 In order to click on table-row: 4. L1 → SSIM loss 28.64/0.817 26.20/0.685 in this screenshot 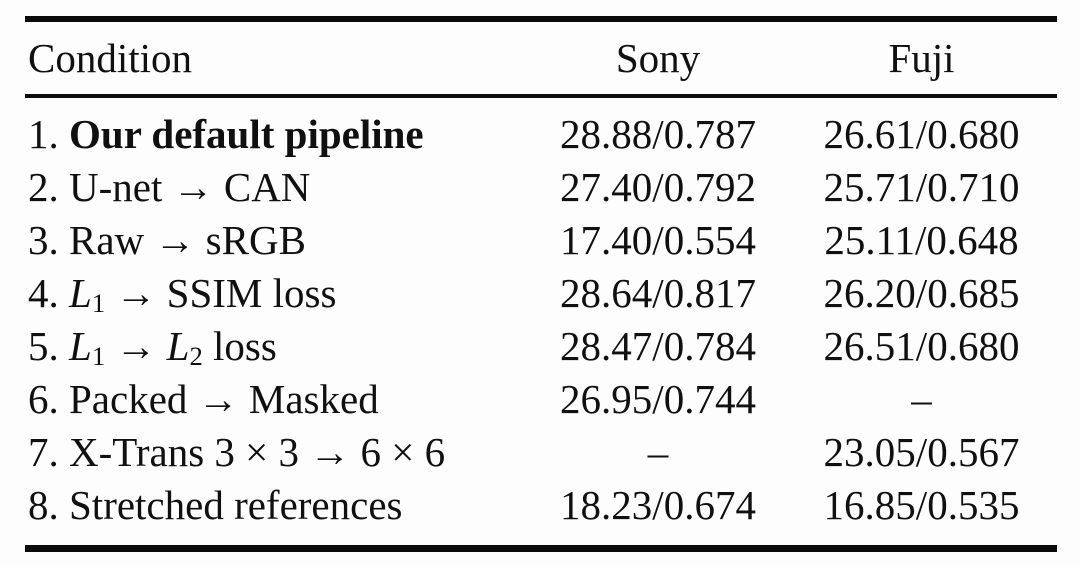, I will do `click(541, 293)`.